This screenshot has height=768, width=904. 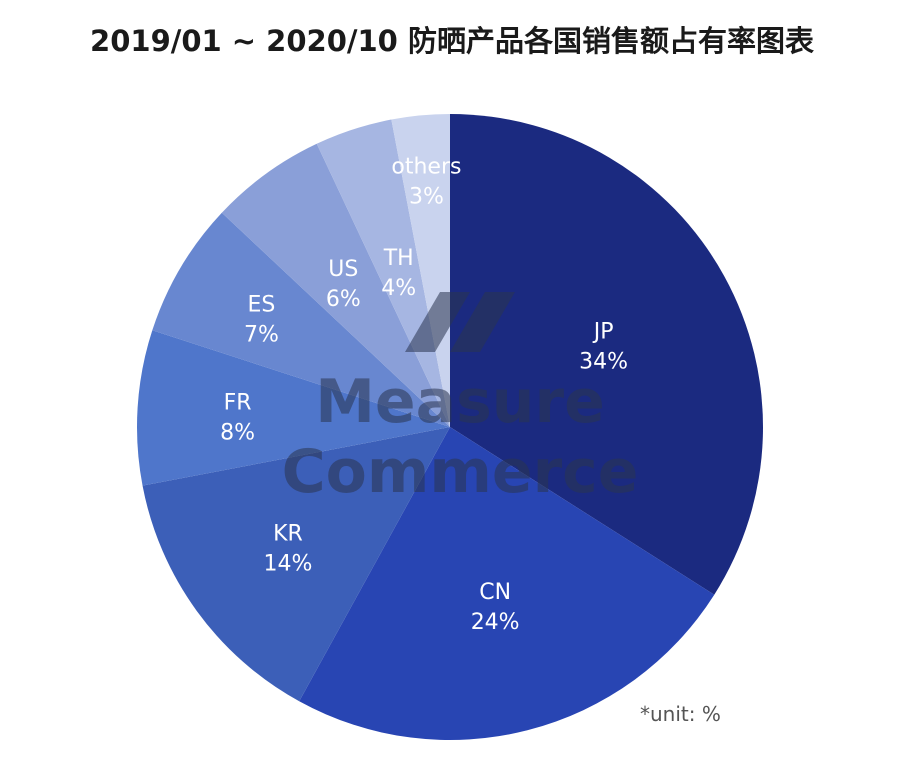 What do you see at coordinates (495, 592) in the screenshot?
I see `slice-name-label: CN` at bounding box center [495, 592].